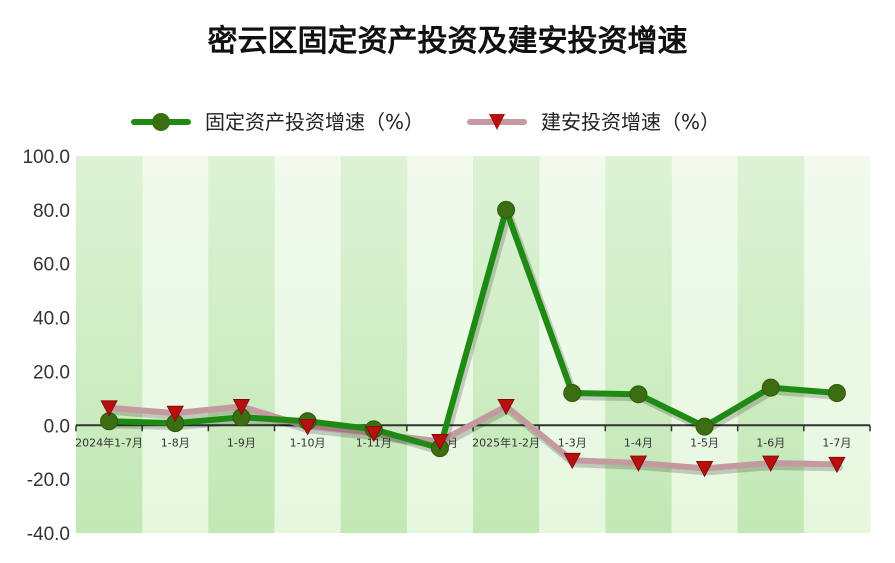 This screenshot has height=563, width=895. What do you see at coordinates (109, 442) in the screenshot?
I see `x-tick-label: 2024年1-7月` at bounding box center [109, 442].